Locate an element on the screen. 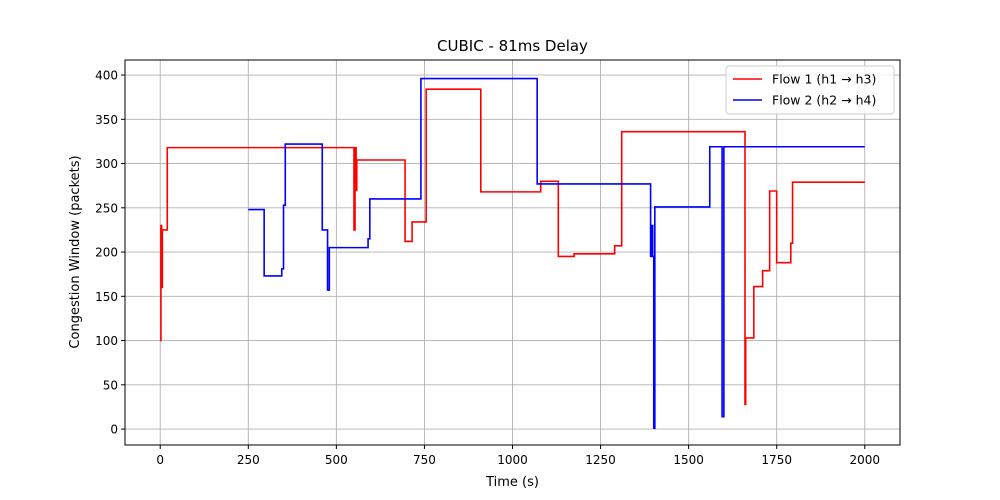 The height and width of the screenshot is (500, 1000). y-tick-label: 50 is located at coordinates (110, 385).